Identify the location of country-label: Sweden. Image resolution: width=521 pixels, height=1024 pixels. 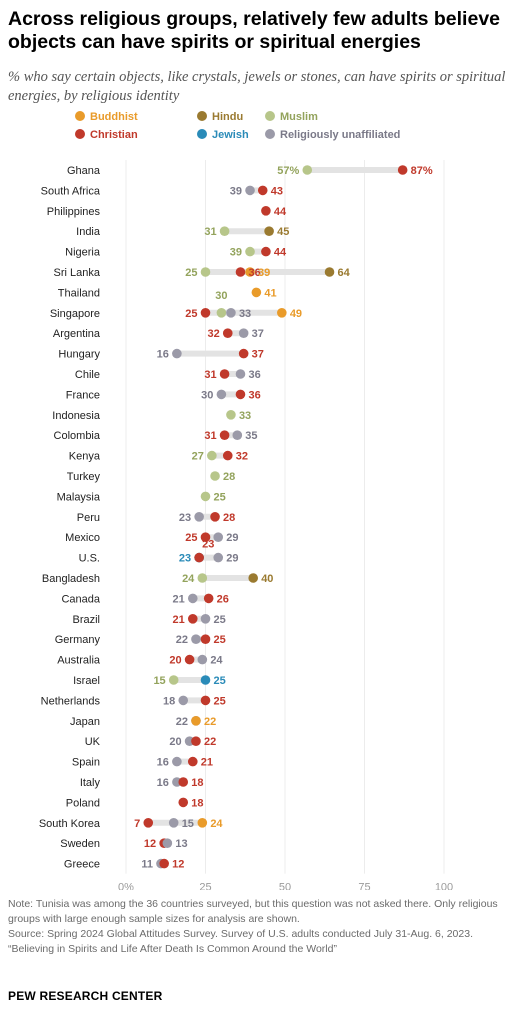
(80, 844).